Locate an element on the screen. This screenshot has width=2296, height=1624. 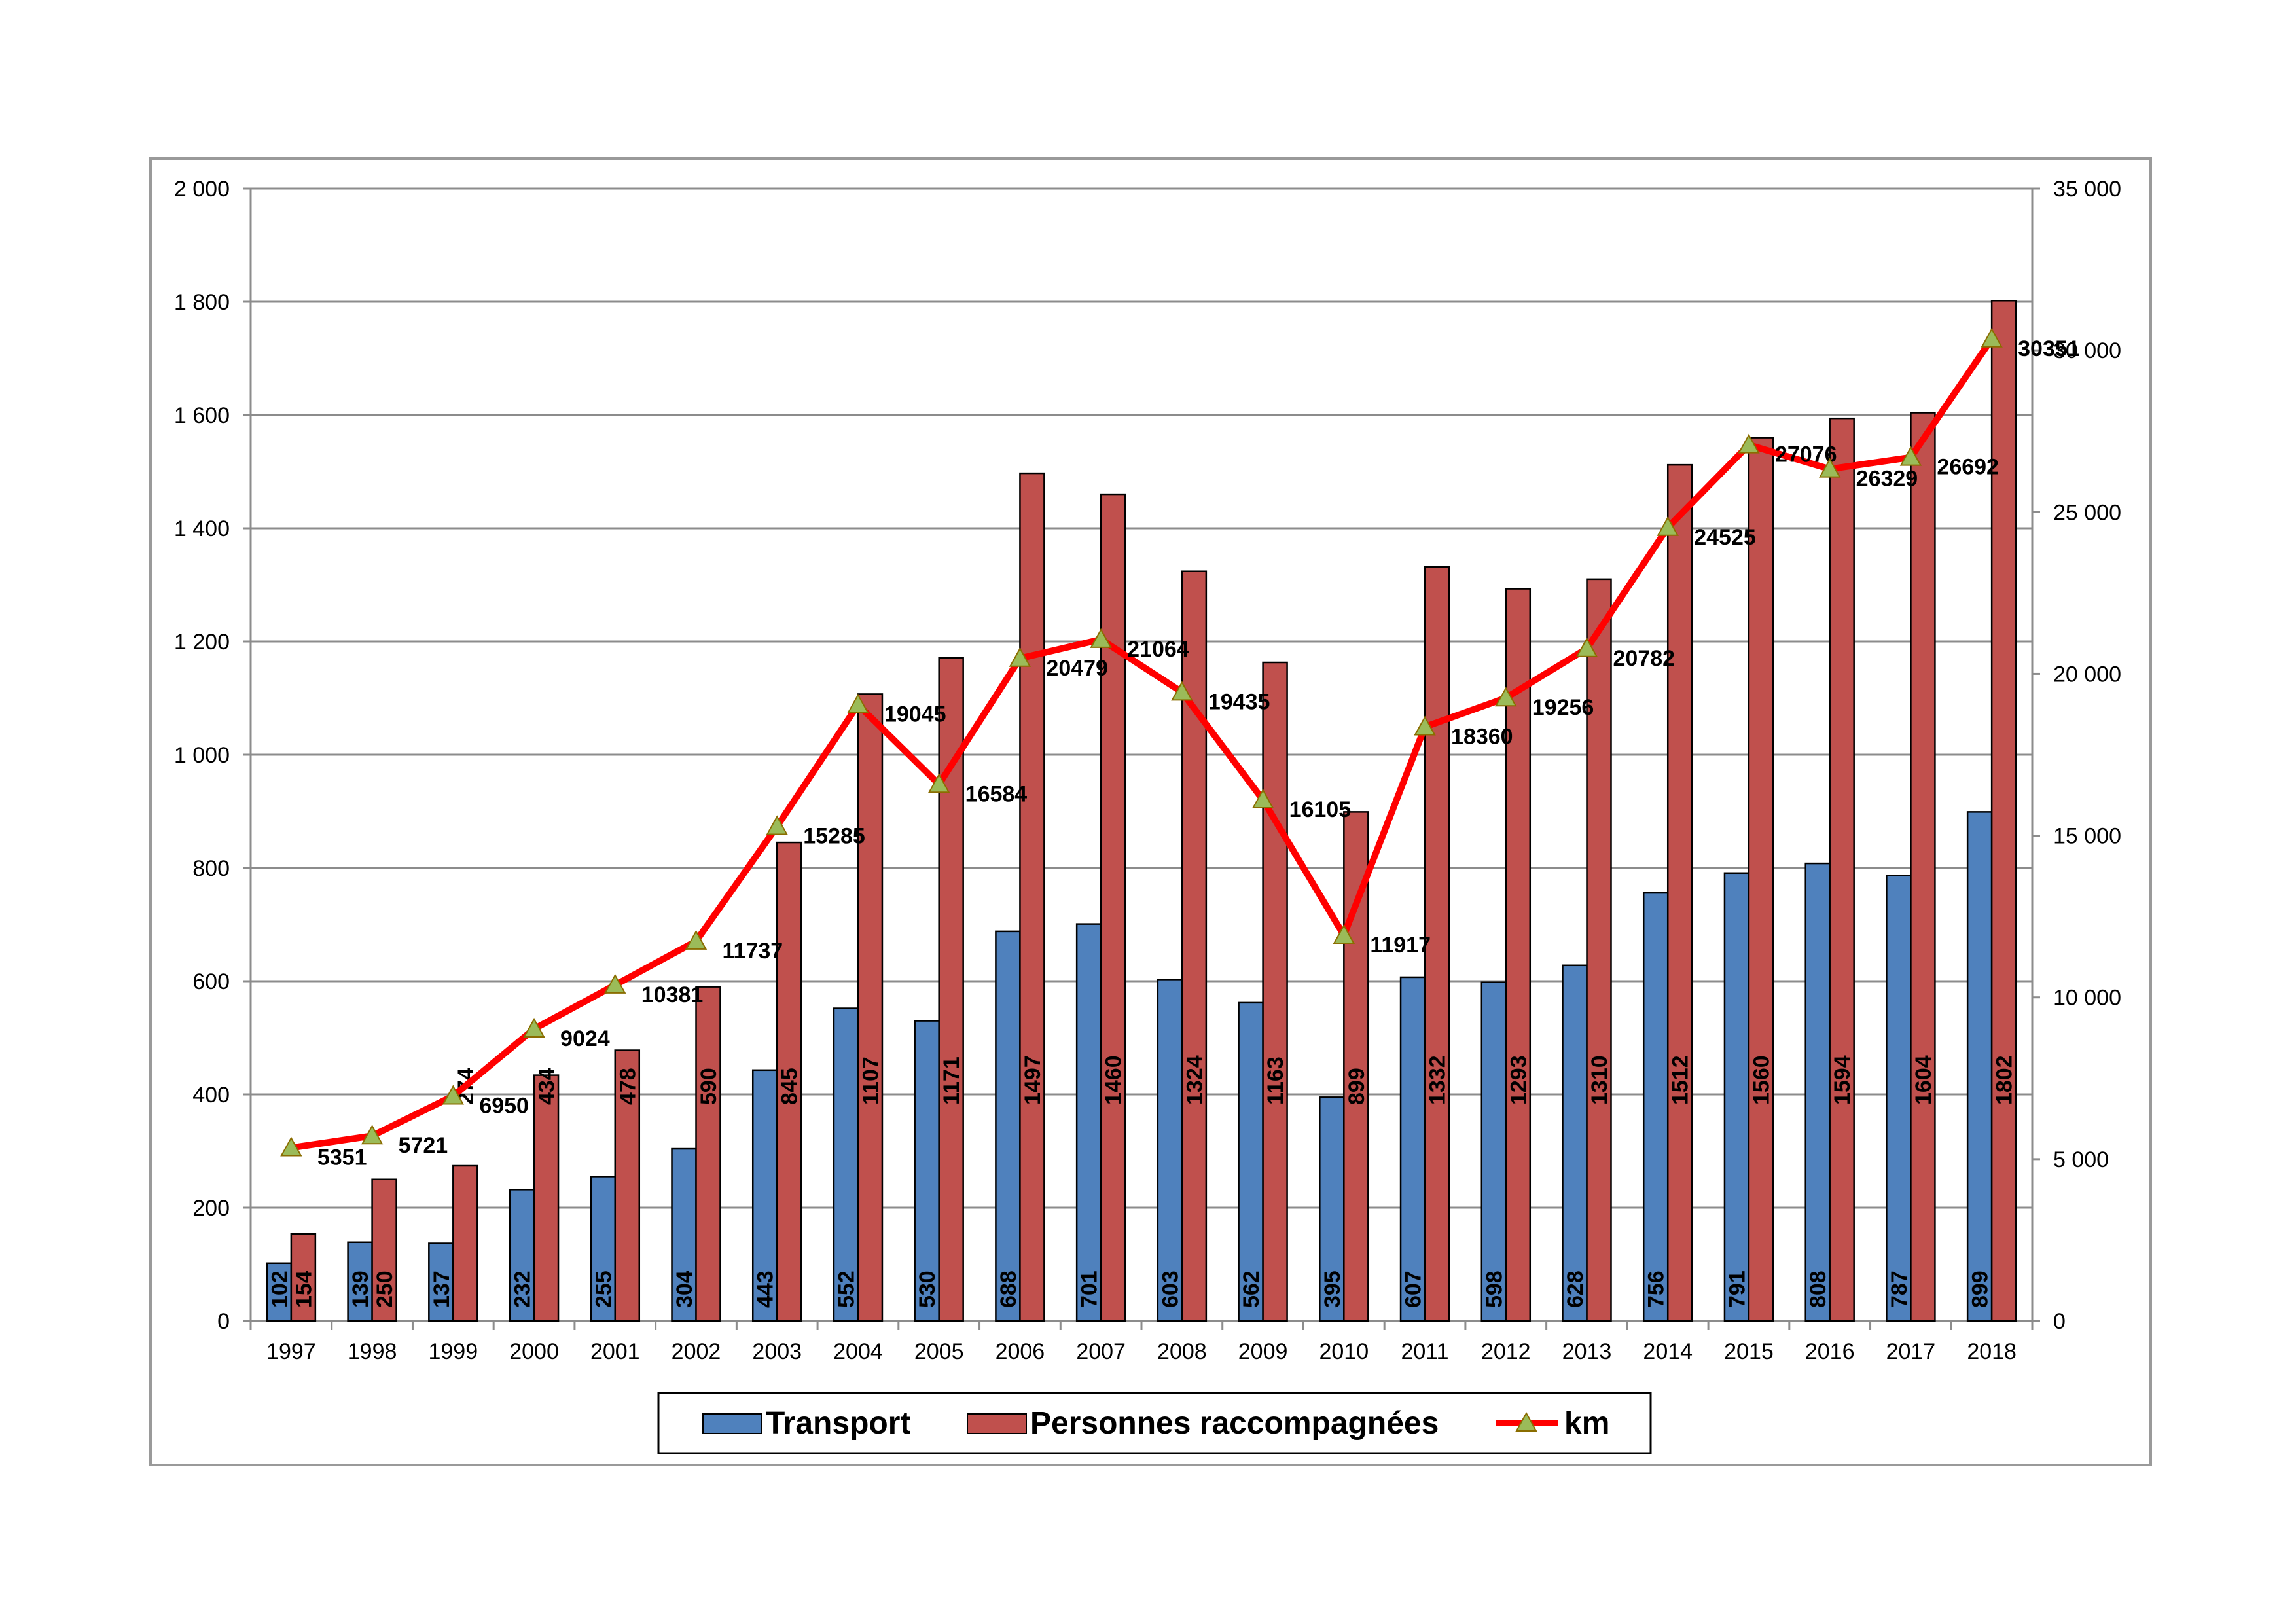
right-tick-label: 20 000 is located at coordinates (2087, 674).